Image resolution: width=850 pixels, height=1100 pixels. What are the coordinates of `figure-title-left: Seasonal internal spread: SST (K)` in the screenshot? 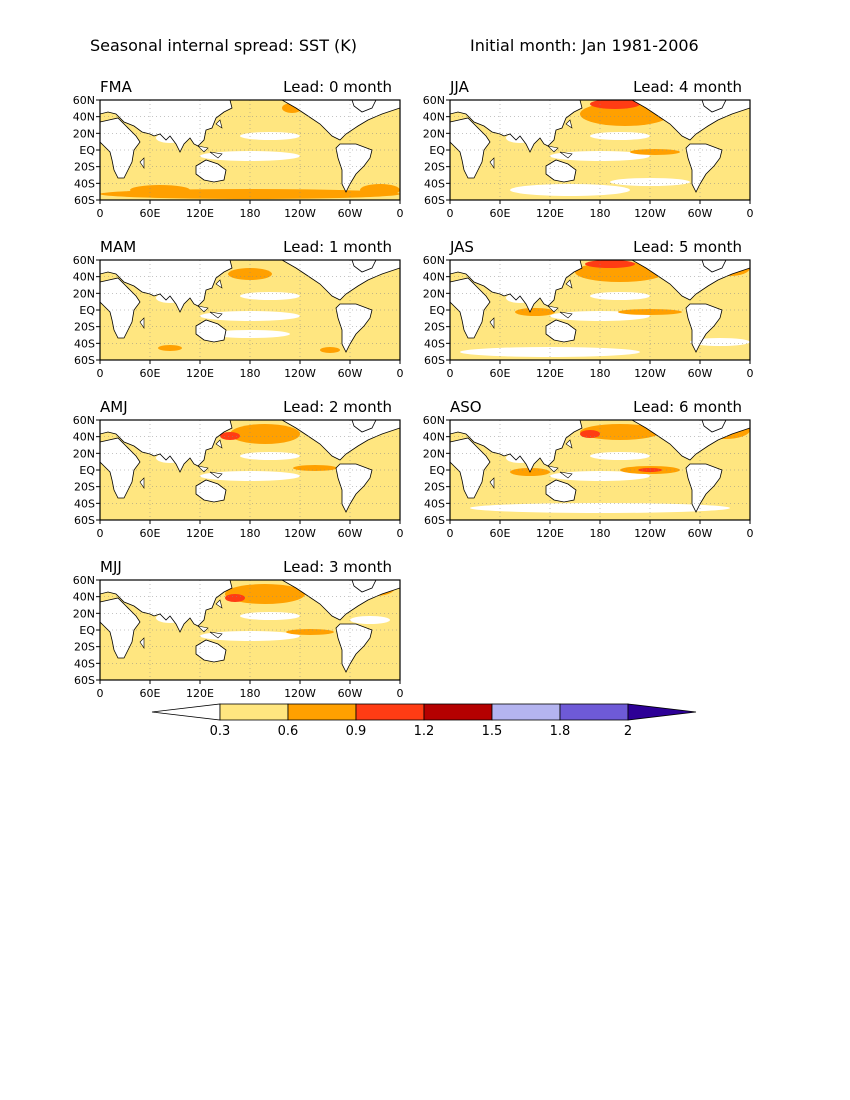 It's located at (223, 45).